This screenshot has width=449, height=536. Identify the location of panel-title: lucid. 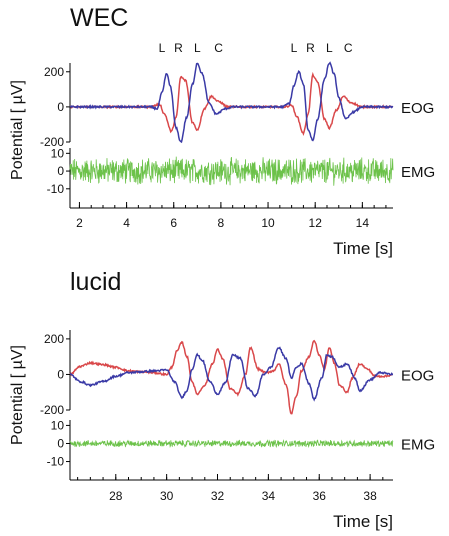
(95, 282).